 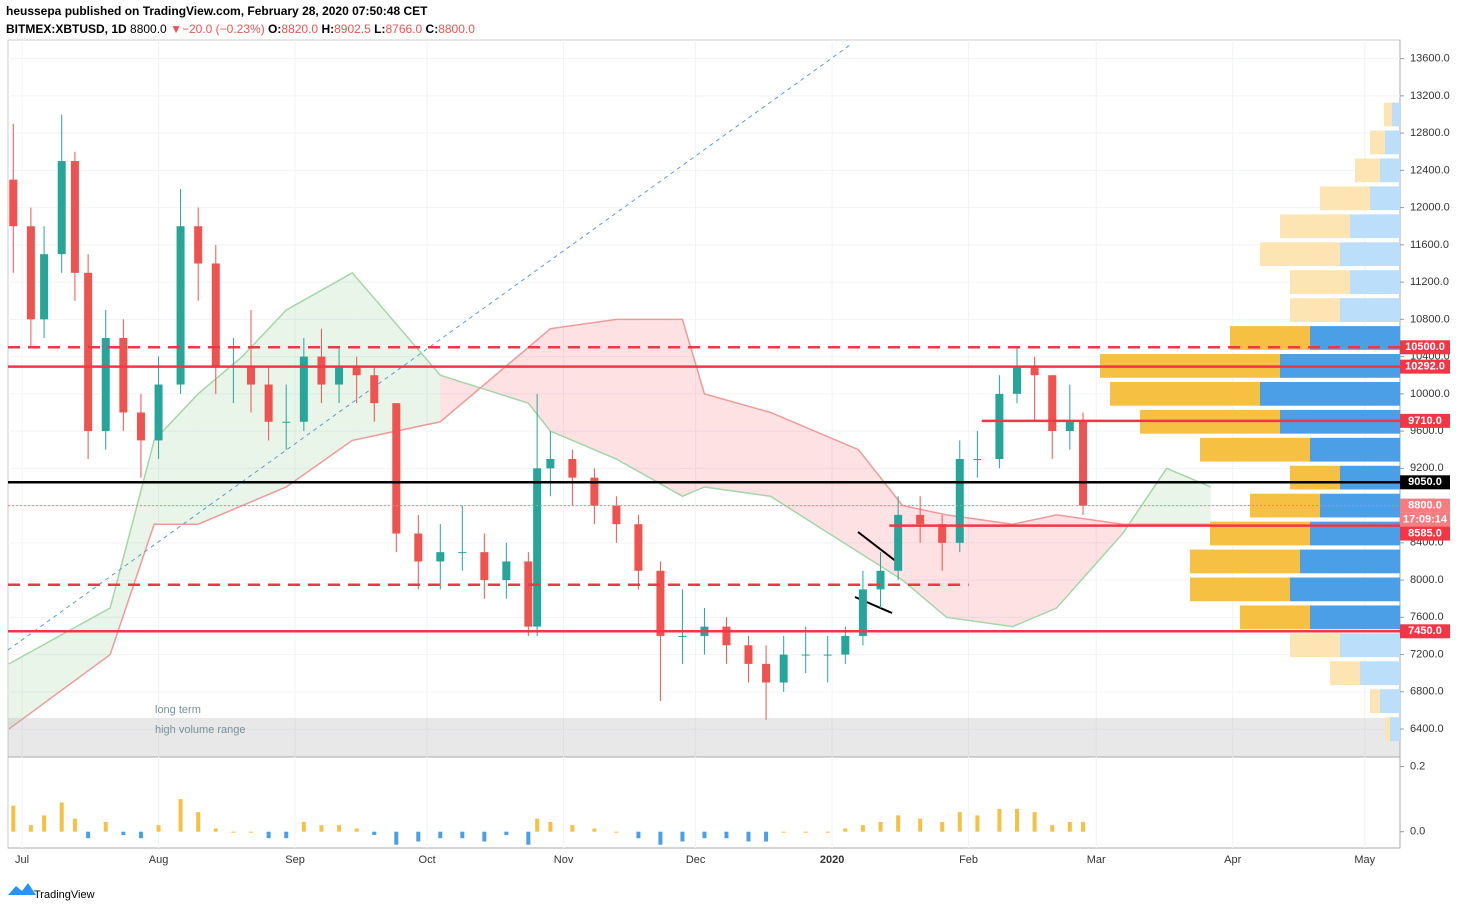 I want to click on volume-range-box, so click(x=704, y=737).